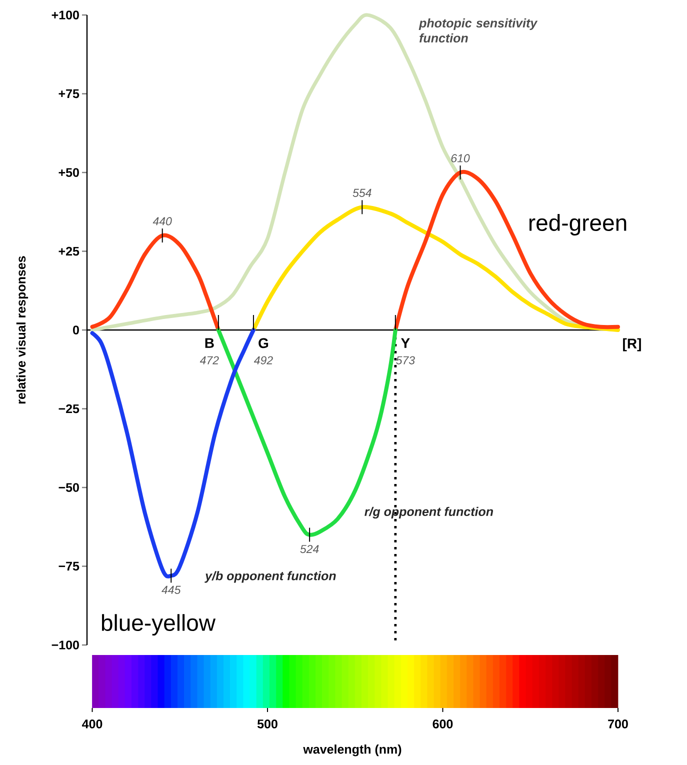 The height and width of the screenshot is (765, 687). What do you see at coordinates (632, 345) in the screenshot?
I see `annotation: [R]` at bounding box center [632, 345].